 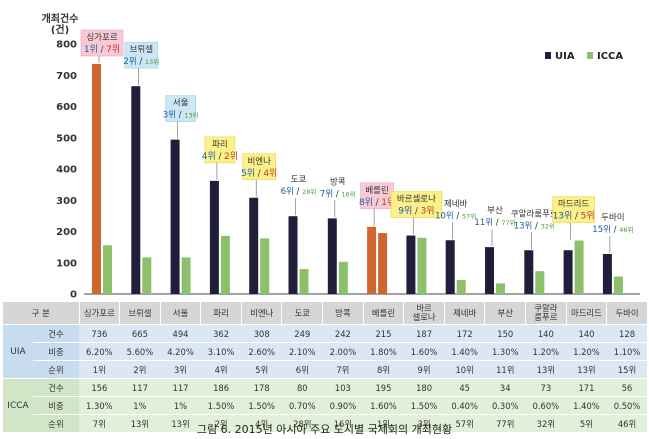 What do you see at coordinates (383, 351) in the screenshot?
I see `table-cell: 1.80%` at bounding box center [383, 351].